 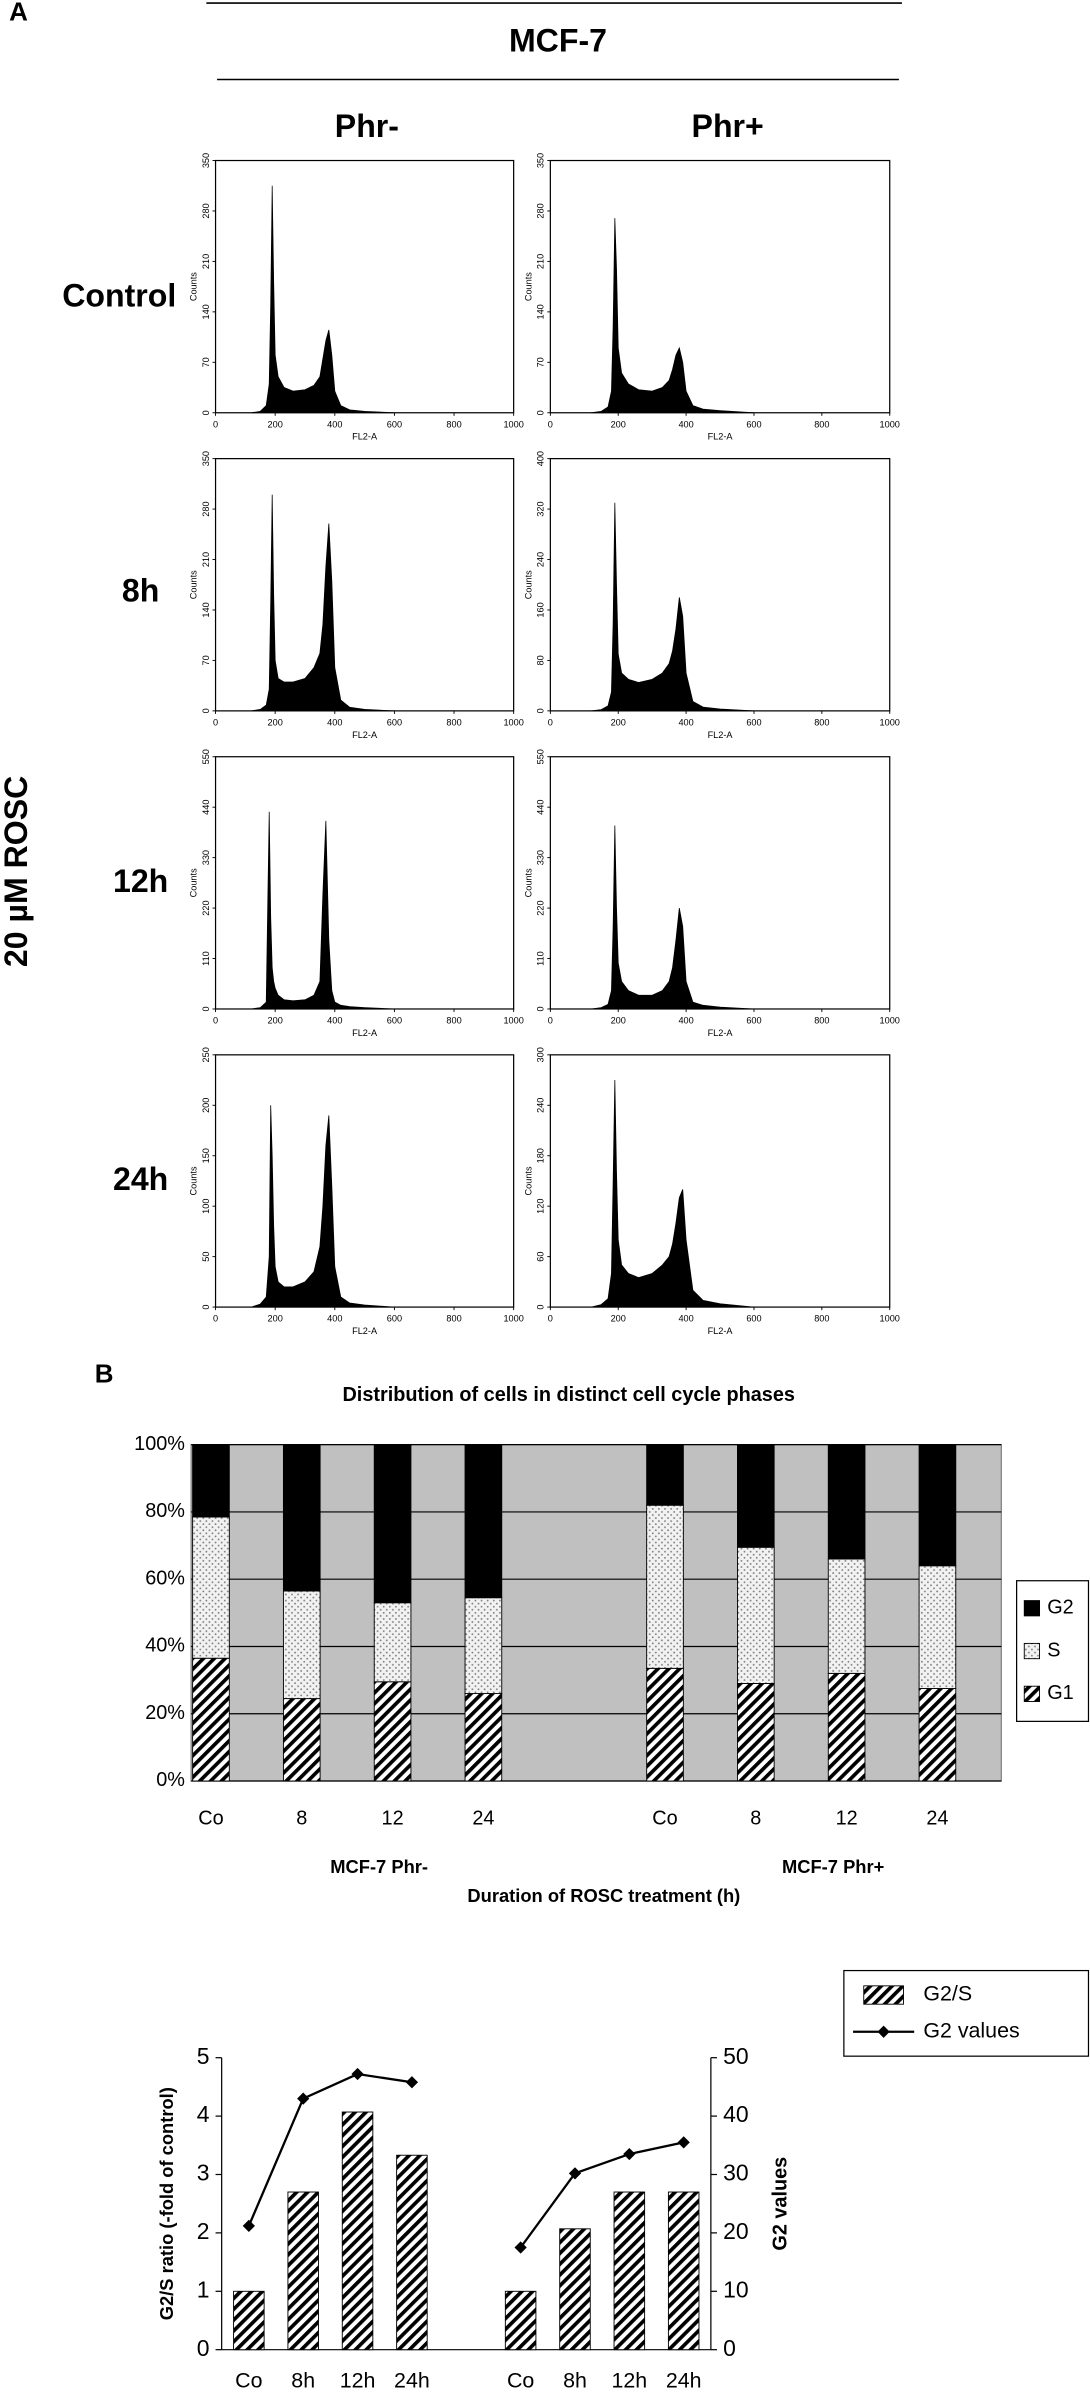 I want to click on y-tick-label: 330, so click(x=206, y=857).